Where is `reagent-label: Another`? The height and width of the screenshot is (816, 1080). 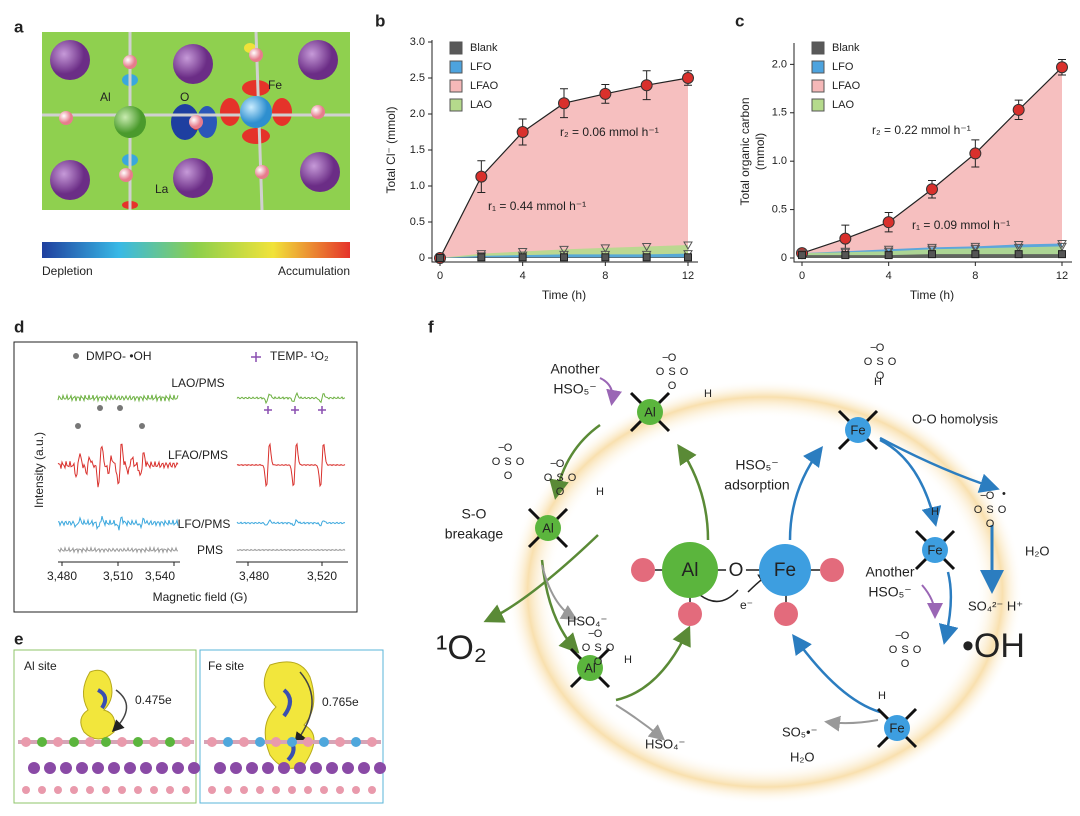 reagent-label: Another is located at coordinates (889, 572).